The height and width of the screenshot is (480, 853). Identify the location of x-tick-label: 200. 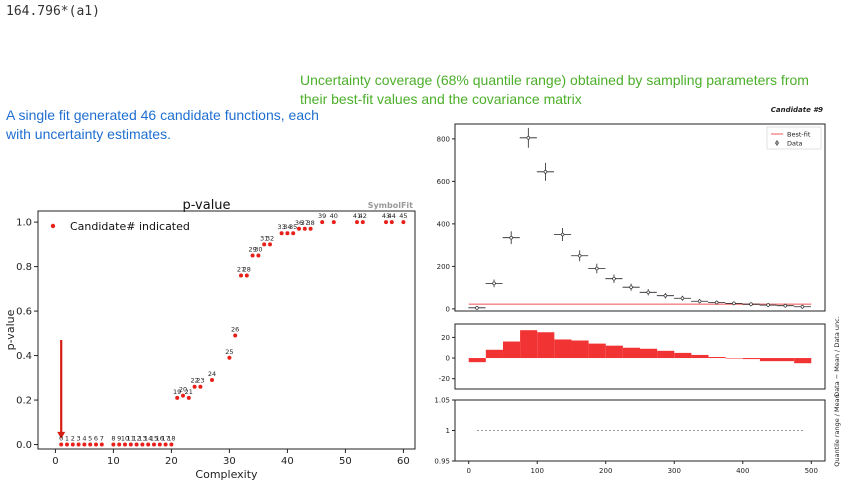
(605, 471).